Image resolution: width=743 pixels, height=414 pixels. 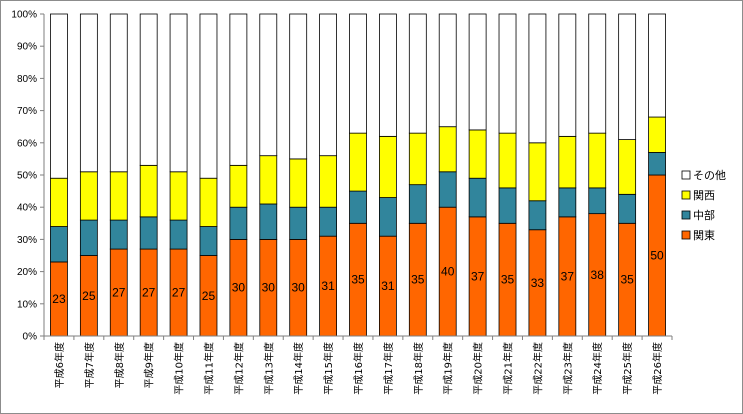 What do you see at coordinates (704, 195) in the screenshot?
I see `legend-label: 関西` at bounding box center [704, 195].